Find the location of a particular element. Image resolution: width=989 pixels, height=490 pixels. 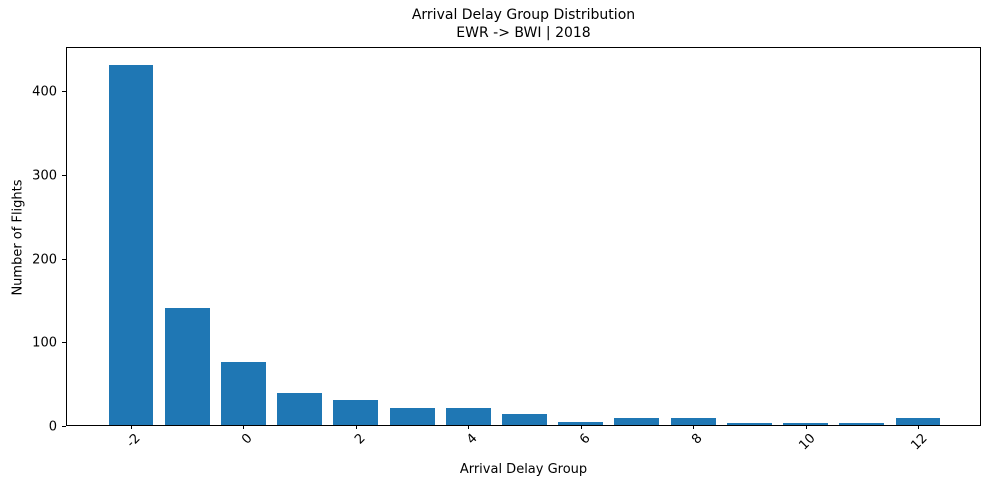

bar-group--2 is located at coordinates (131, 245).